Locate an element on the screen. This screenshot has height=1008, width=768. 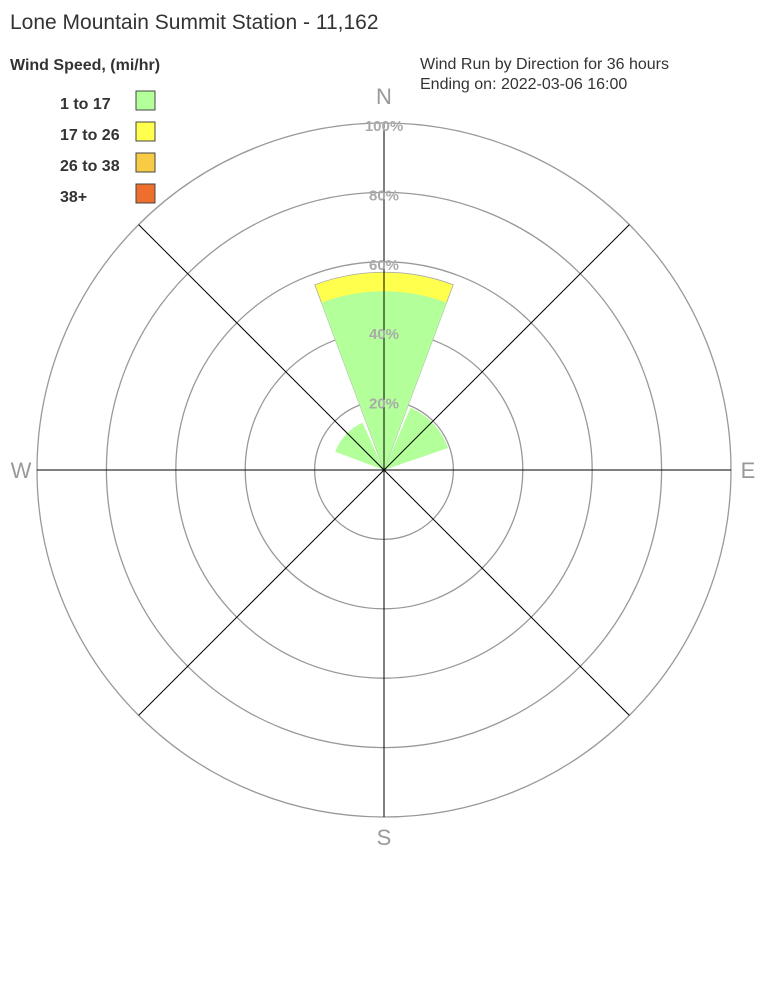
compass-label-E: E is located at coordinates (748, 470).